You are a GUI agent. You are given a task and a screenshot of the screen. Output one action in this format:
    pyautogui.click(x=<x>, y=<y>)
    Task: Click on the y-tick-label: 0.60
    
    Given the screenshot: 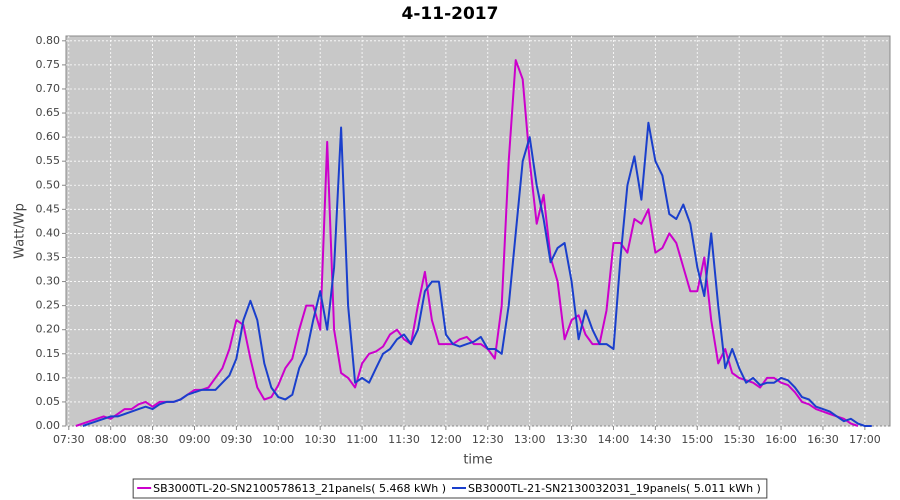 What is the action you would take?
    pyautogui.click(x=48, y=136)
    